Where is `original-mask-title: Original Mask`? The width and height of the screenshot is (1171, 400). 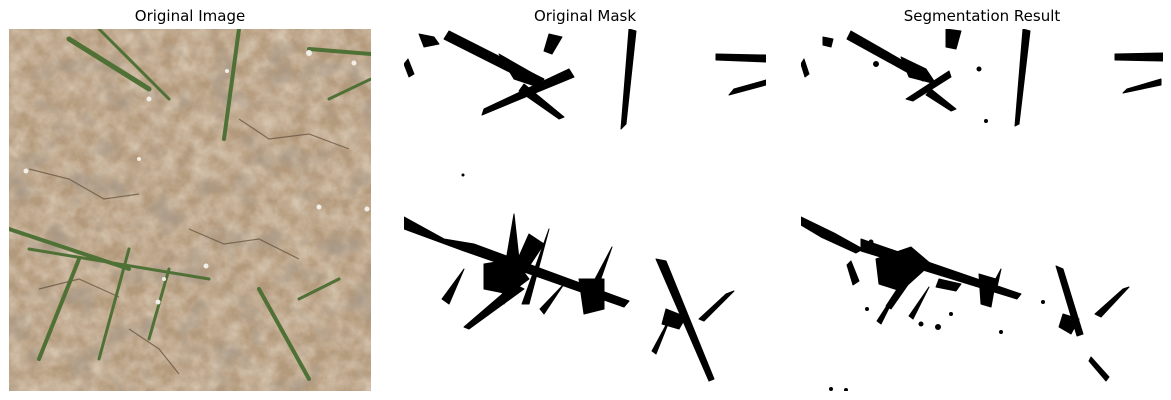 original-mask-title: Original Mask is located at coordinates (585, 16).